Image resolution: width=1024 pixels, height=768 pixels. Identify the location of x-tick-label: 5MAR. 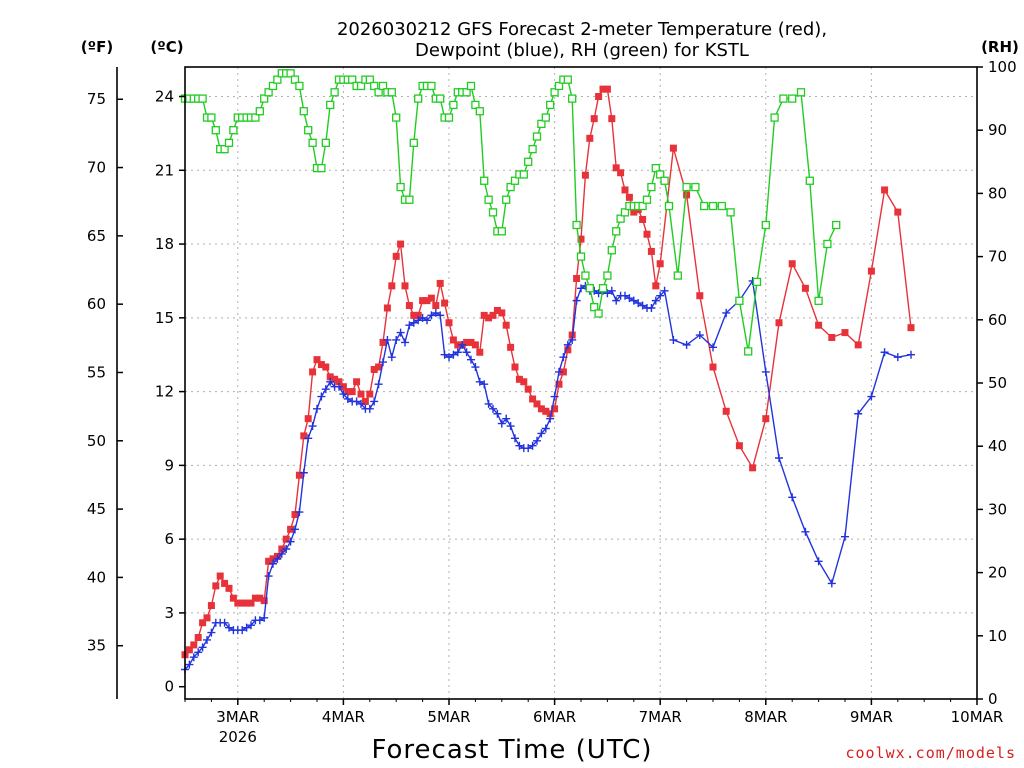
(448, 717).